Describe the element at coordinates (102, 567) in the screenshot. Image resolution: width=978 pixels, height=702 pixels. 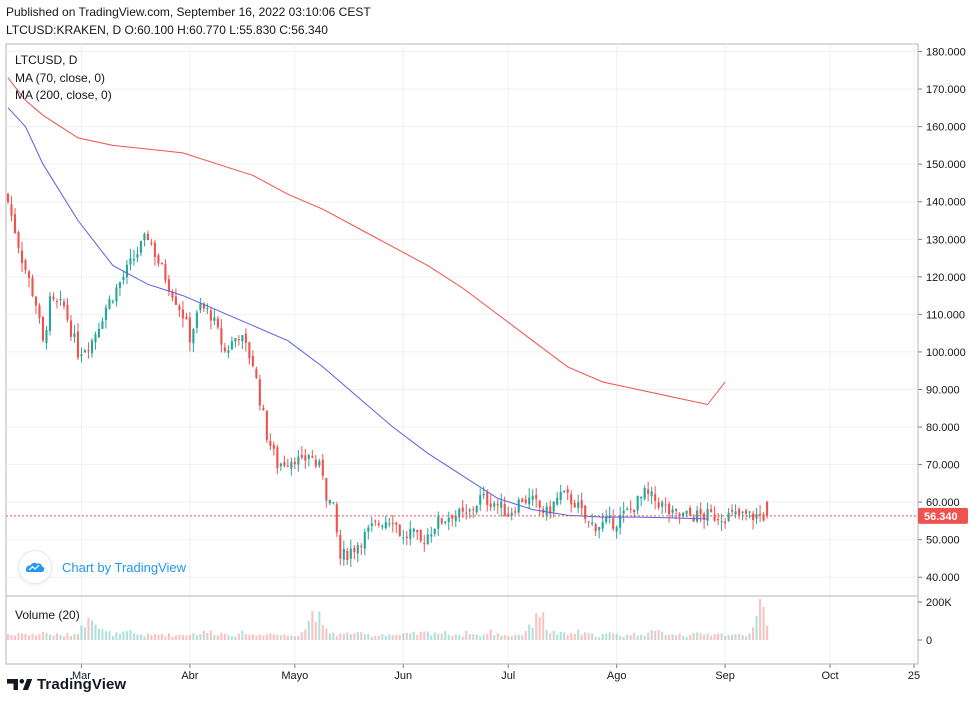
I see `chart-watermark: Chart by TradingView` at that location.